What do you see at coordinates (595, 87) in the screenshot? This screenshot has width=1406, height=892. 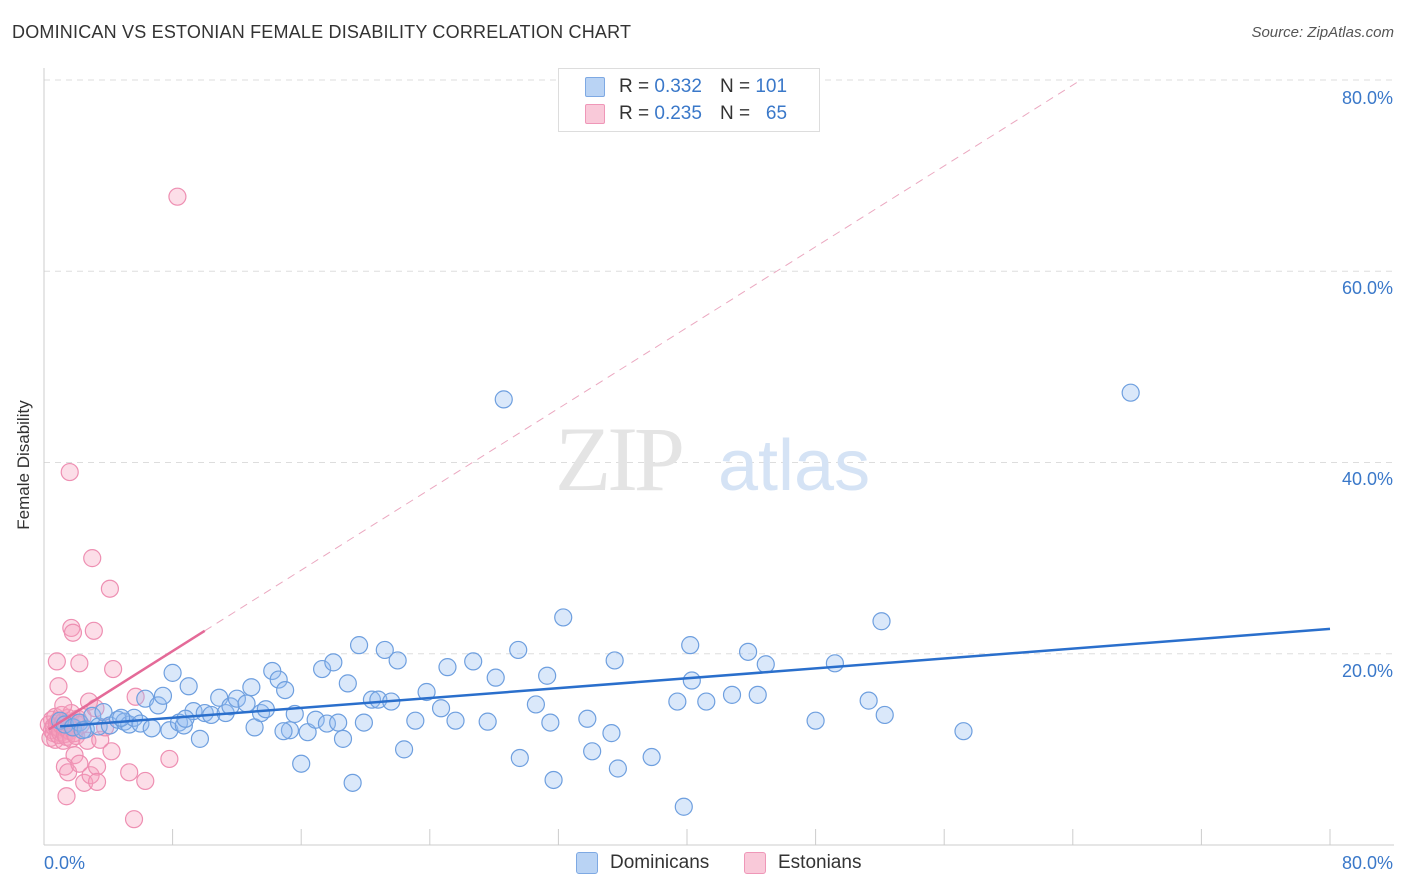 I see `legend-swatch-blue` at bounding box center [595, 87].